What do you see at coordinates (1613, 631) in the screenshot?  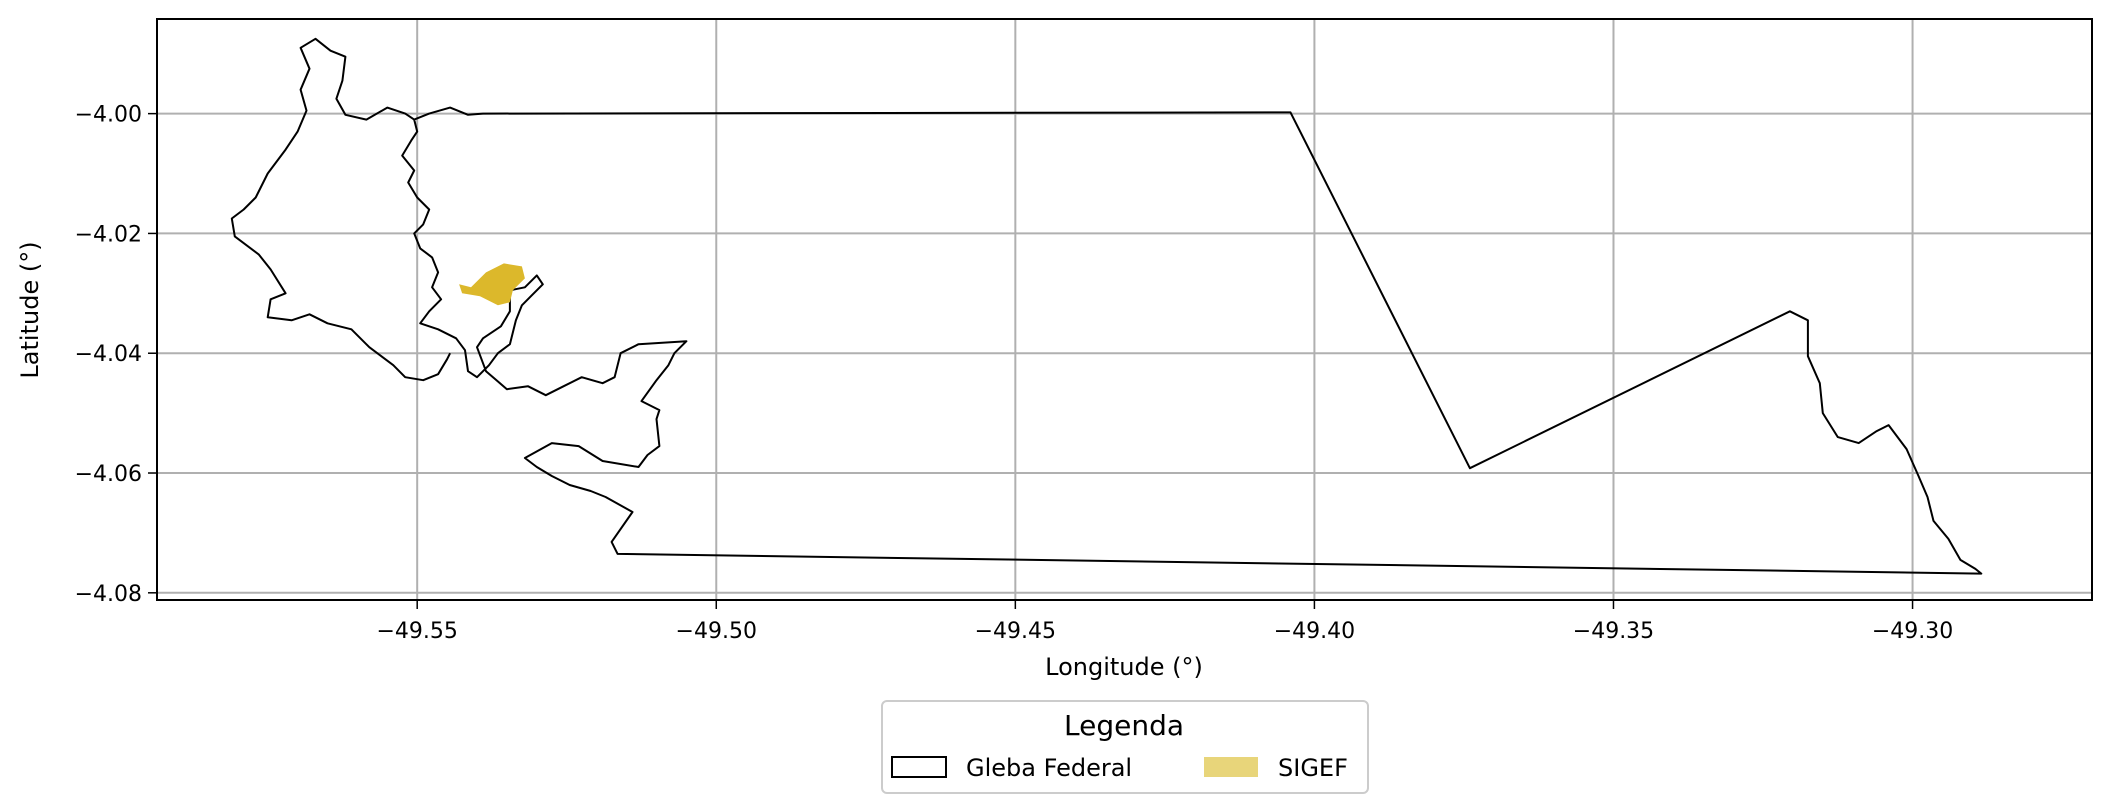 I see `x-tick-label: −49.35` at bounding box center [1613, 631].